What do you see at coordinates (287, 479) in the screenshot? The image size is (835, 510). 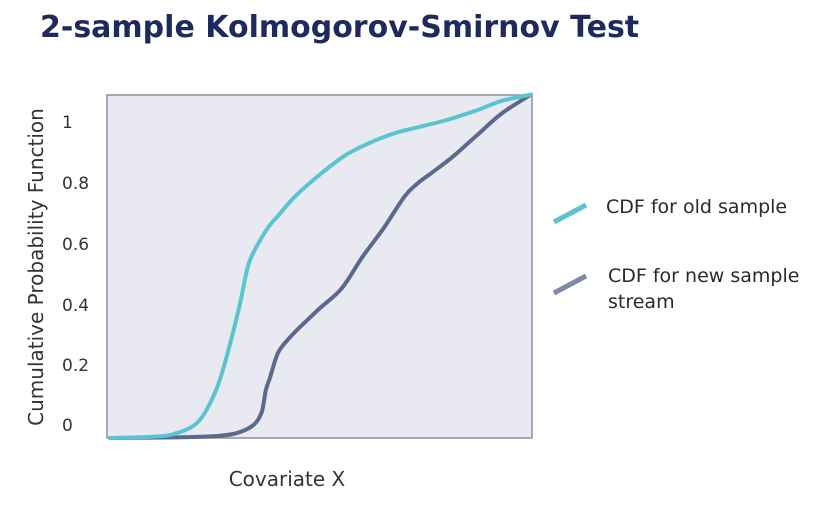 I see `x-axis-label: Covariate X` at bounding box center [287, 479].